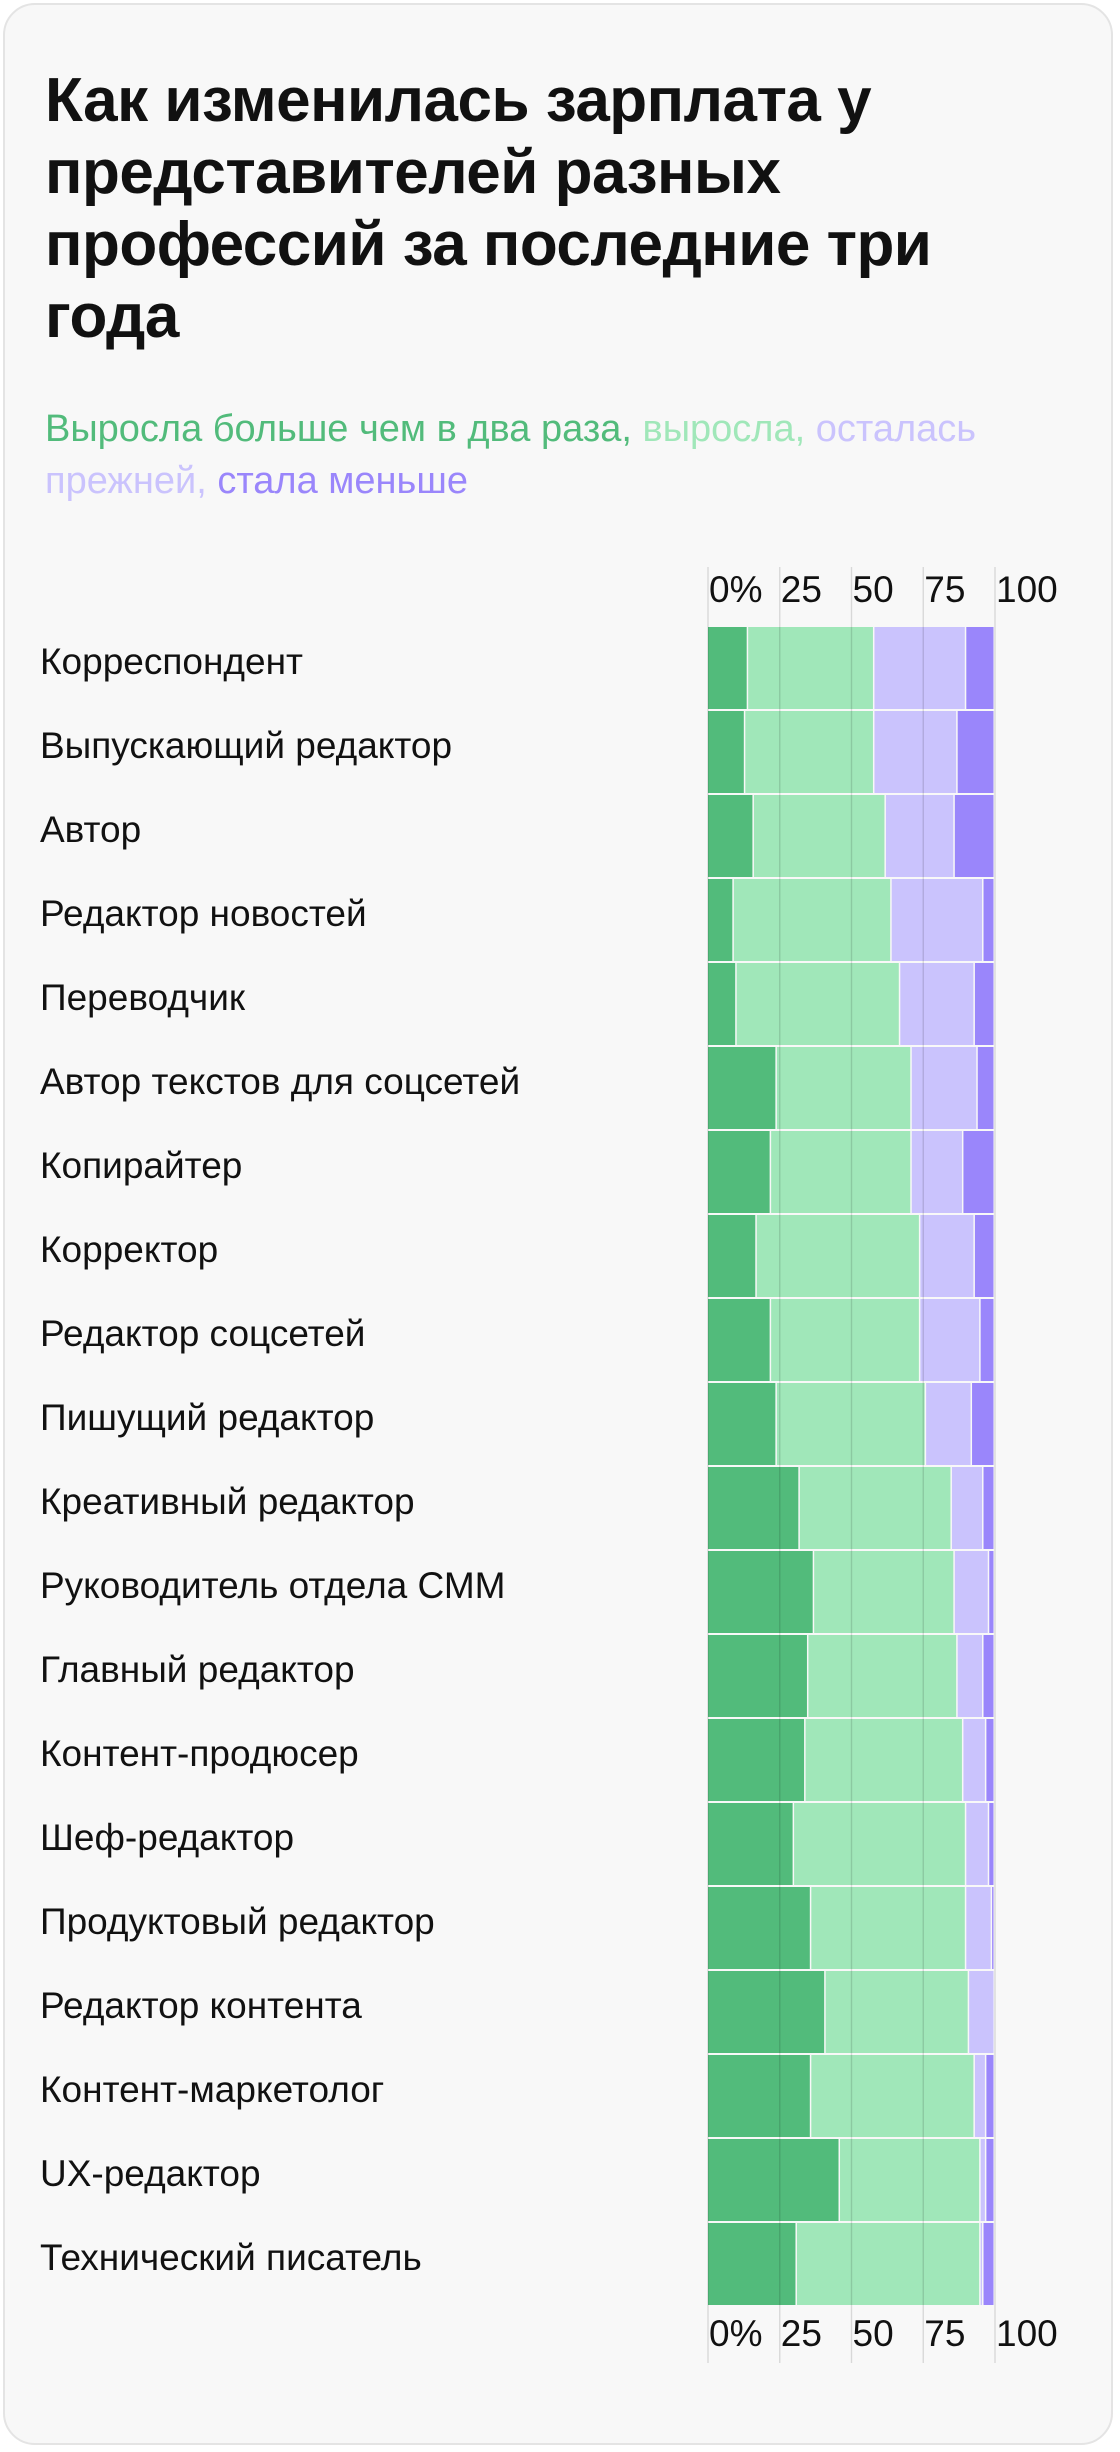 Image resolution: width=1120 pixels, height=2452 pixels. What do you see at coordinates (212, 2089) in the screenshot?
I see `category-label: Контент-маркетолог` at bounding box center [212, 2089].